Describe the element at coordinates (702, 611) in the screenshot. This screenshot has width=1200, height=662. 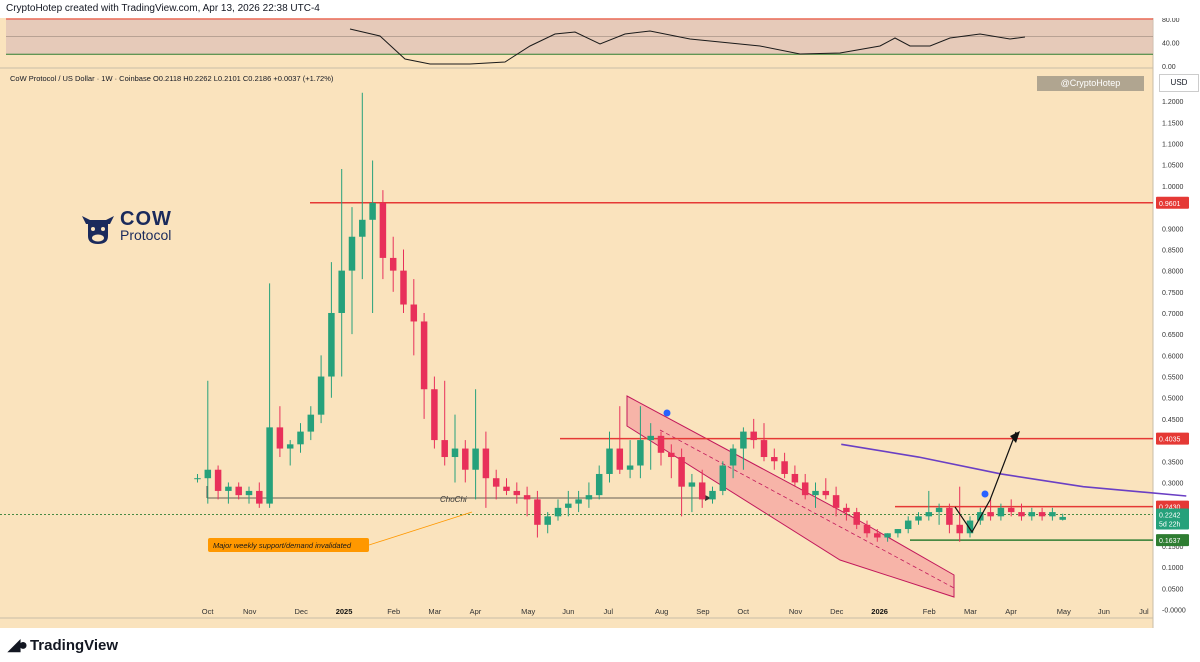
I see `time-tick-label: Sep` at that location.